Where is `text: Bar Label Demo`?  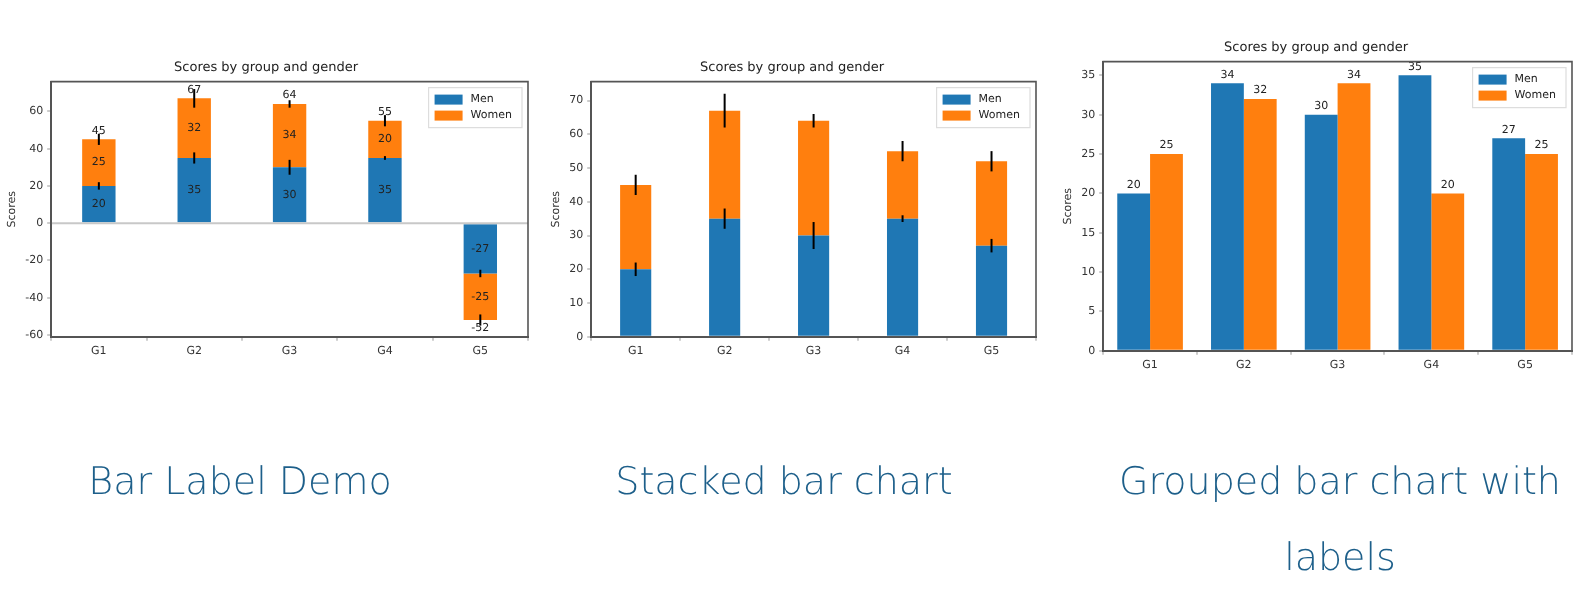 text: Bar Label Demo is located at coordinates (240, 483).